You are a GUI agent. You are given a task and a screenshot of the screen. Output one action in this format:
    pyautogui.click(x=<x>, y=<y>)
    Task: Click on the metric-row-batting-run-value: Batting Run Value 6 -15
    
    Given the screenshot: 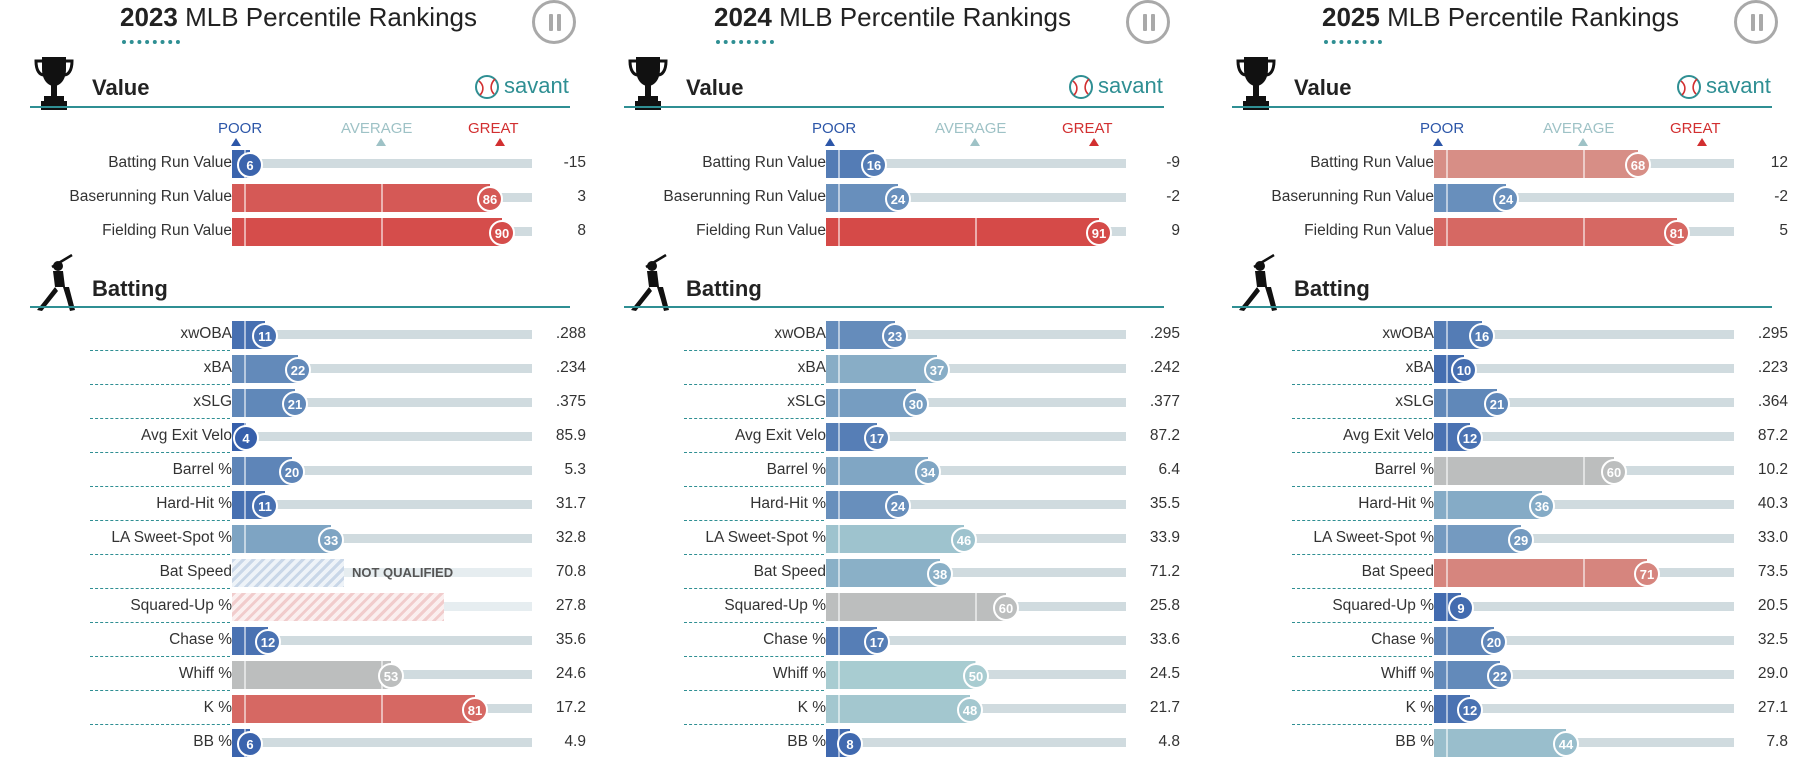 What is the action you would take?
    pyautogui.click(x=310, y=165)
    